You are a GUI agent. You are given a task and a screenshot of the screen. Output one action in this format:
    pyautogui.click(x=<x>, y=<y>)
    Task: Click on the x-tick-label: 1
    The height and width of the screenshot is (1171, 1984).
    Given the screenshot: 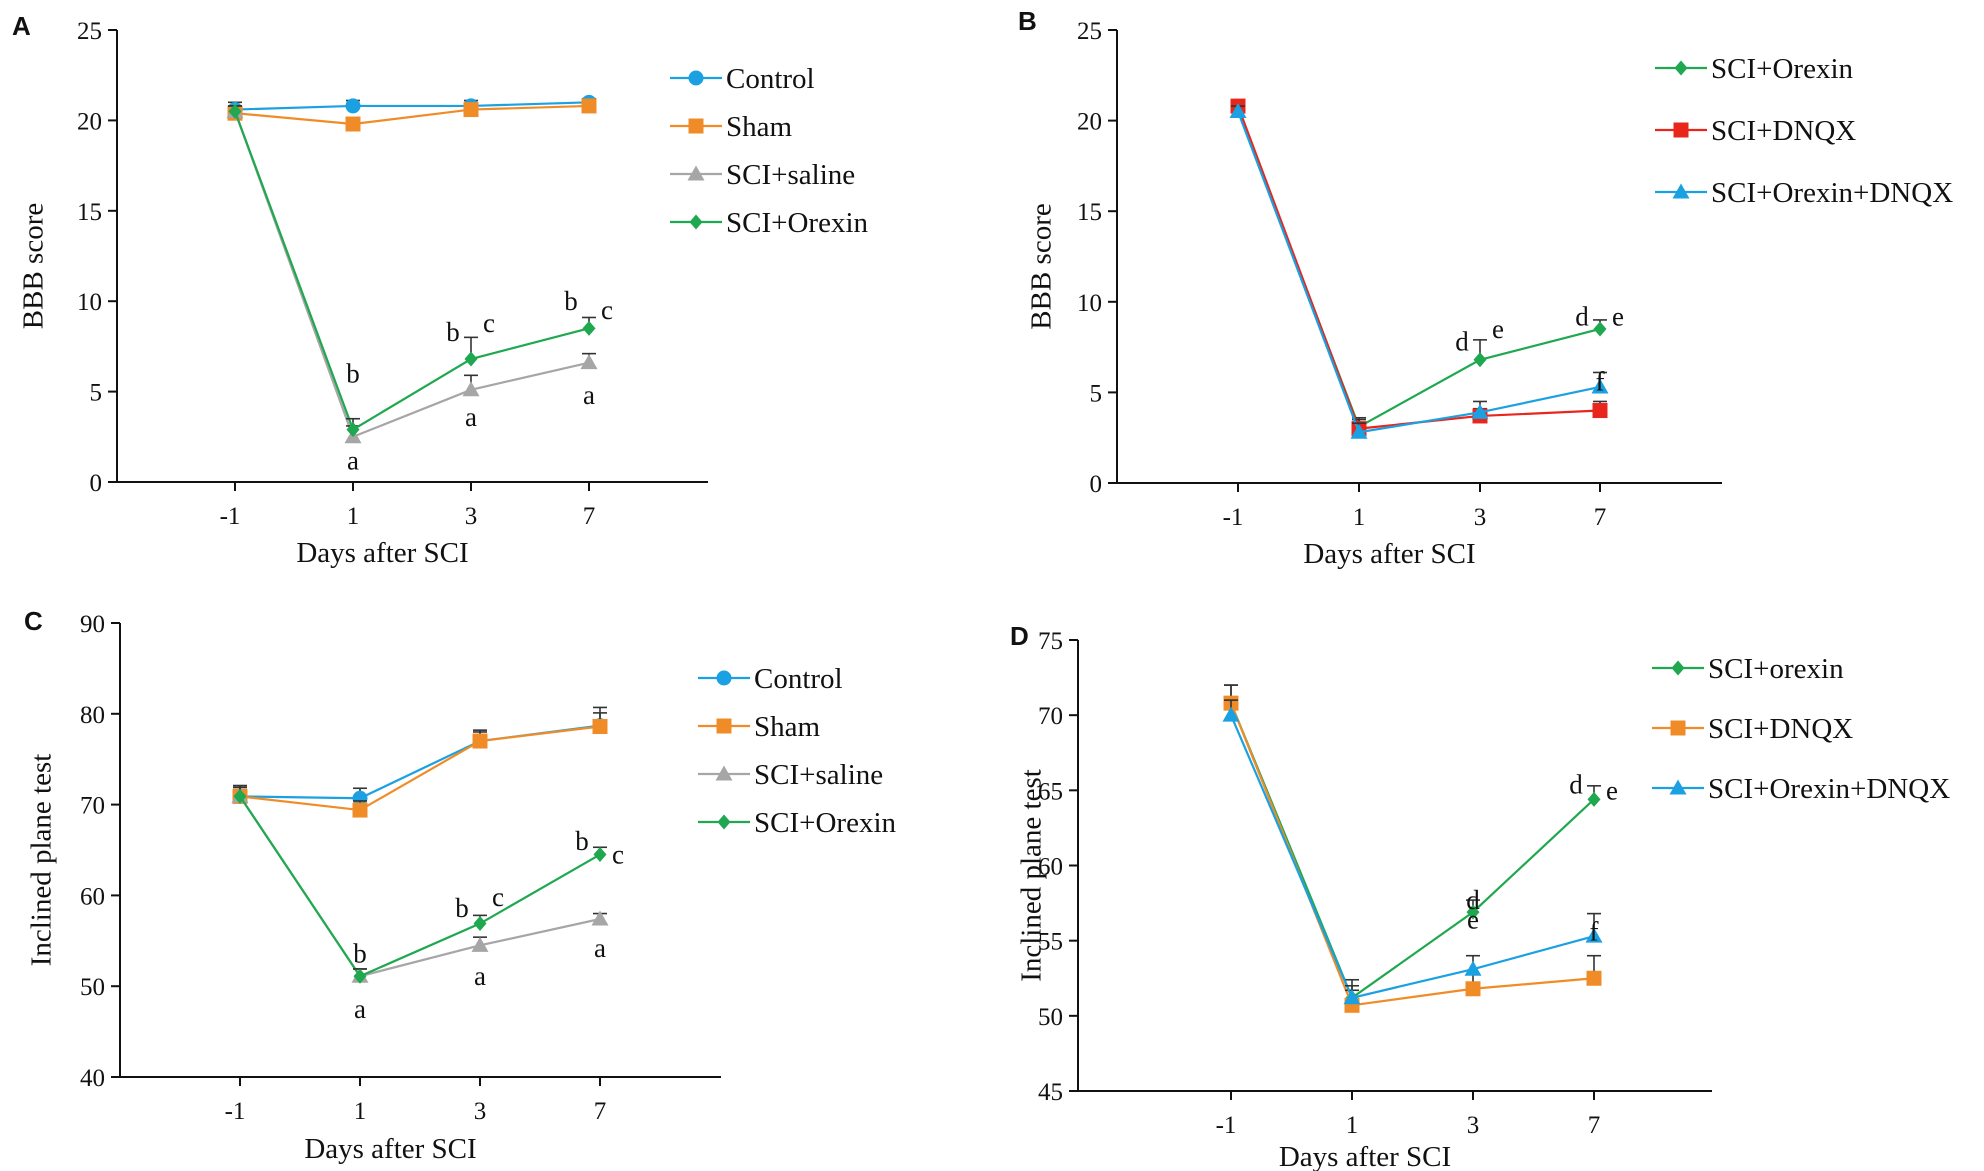 What is the action you would take?
    pyautogui.click(x=1359, y=517)
    